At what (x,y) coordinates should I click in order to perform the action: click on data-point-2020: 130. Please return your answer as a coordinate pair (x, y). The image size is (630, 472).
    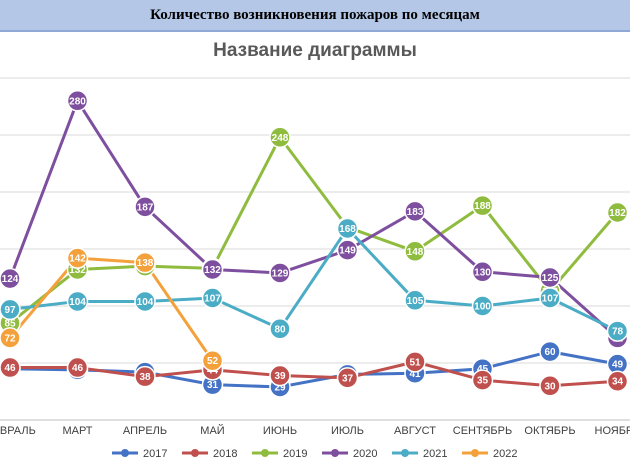
    Looking at the image, I should click on (482, 272).